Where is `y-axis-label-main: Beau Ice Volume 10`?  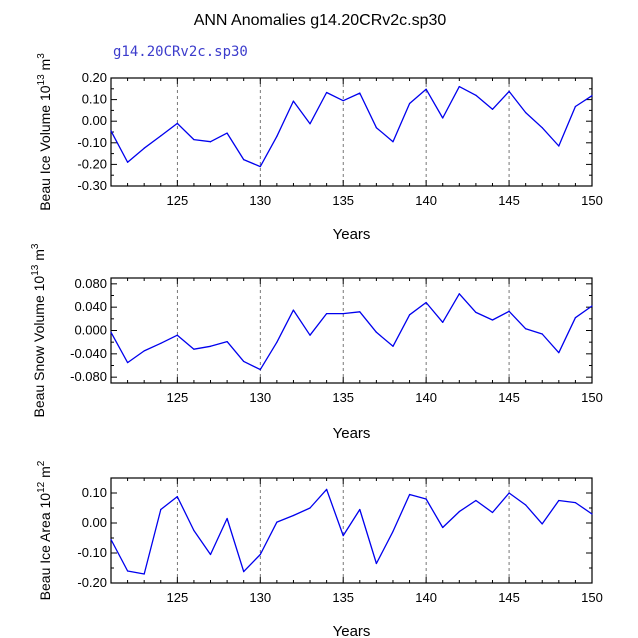
y-axis-label-main: Beau Ice Volume 10 is located at coordinates (45, 148).